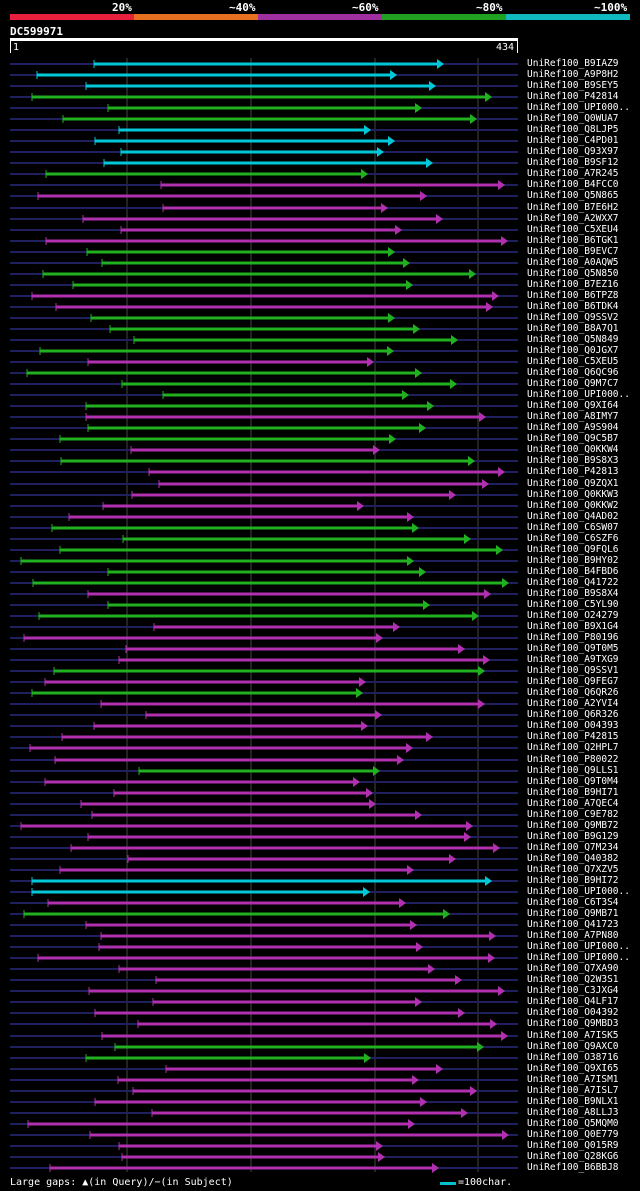 This screenshot has width=640, height=1191. What do you see at coordinates (573, 427) in the screenshot?
I see `hit-label: UniRef100_A9S904` at bounding box center [573, 427].